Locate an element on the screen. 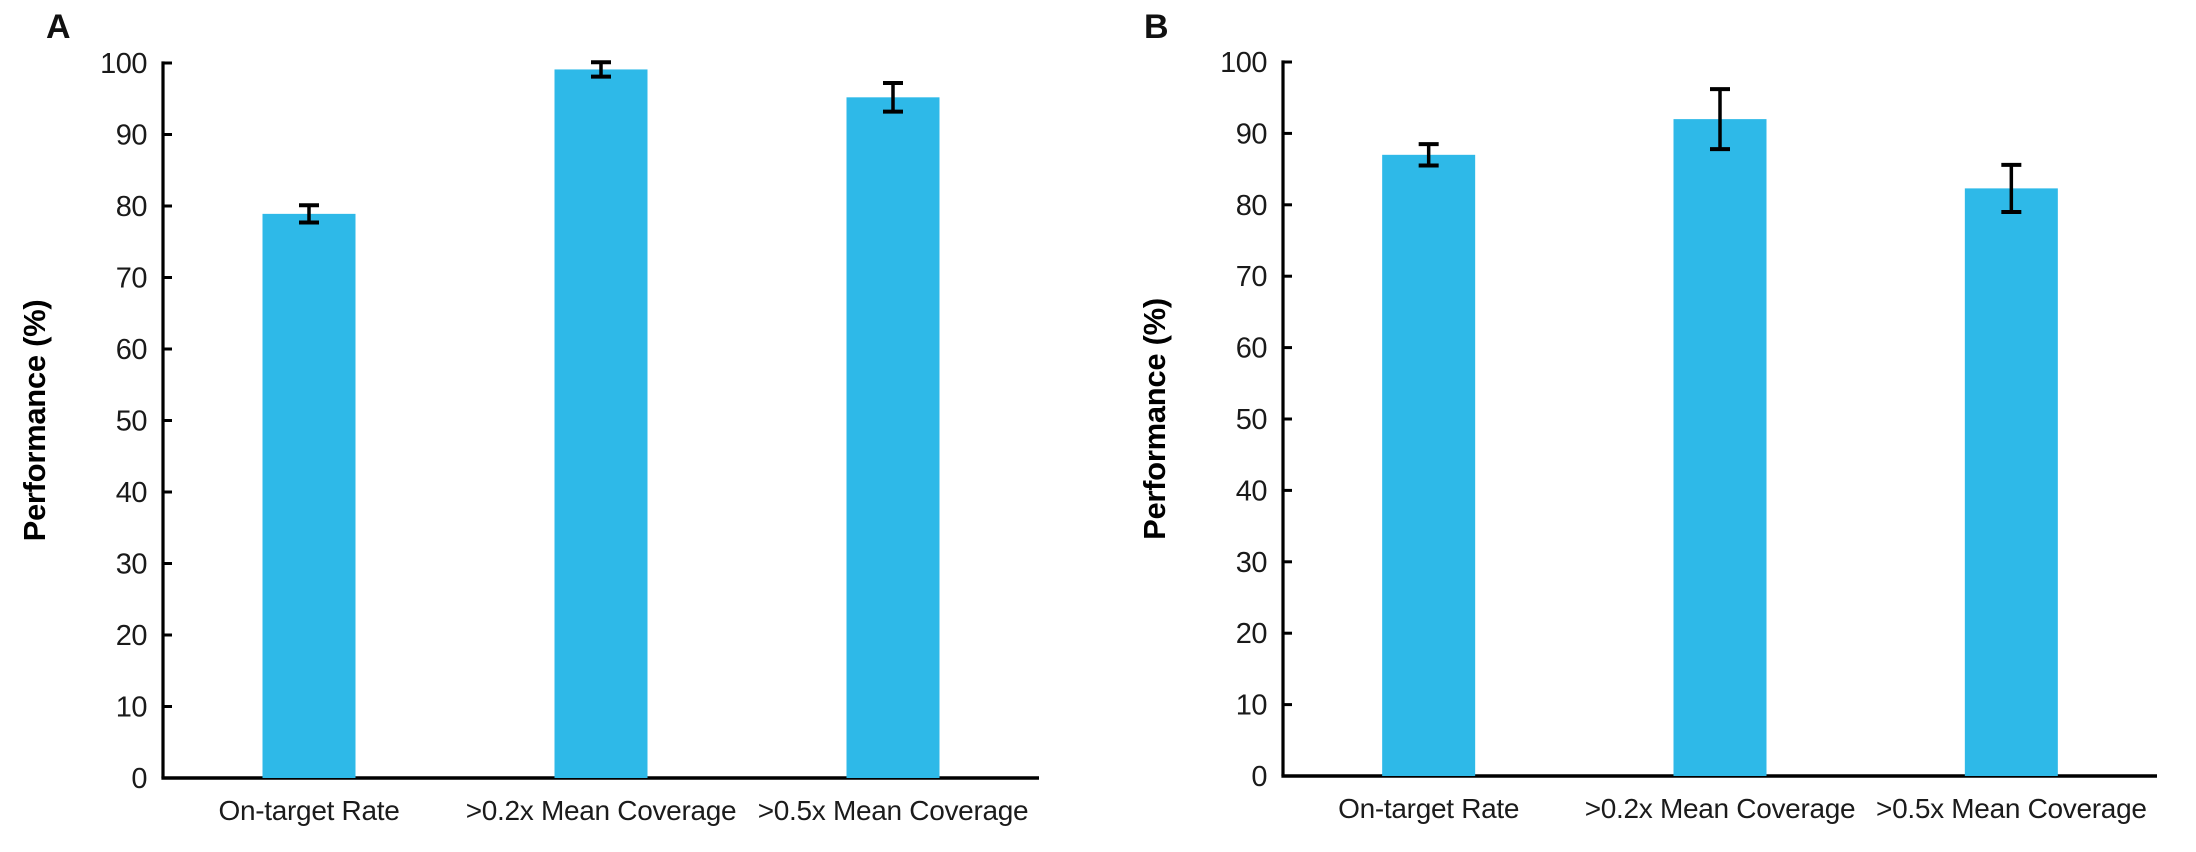 The image size is (2196, 852). panel-b-letter: B is located at coordinates (1156, 27).